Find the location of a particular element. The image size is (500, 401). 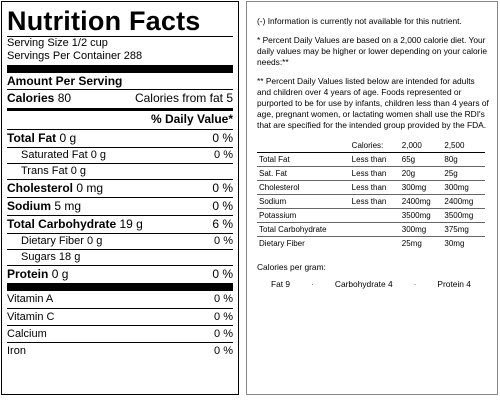

servings-per-container: Servings Per Container 288 is located at coordinates (75, 56).